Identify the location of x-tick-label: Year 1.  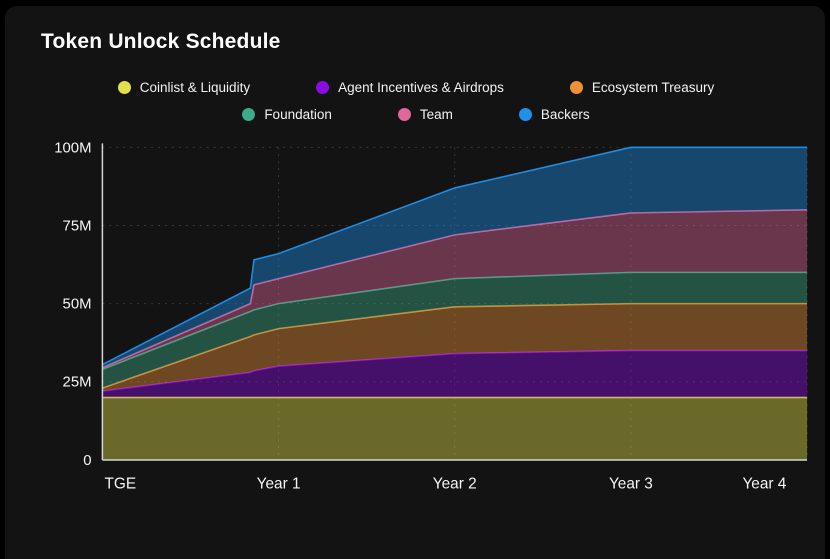
(279, 484).